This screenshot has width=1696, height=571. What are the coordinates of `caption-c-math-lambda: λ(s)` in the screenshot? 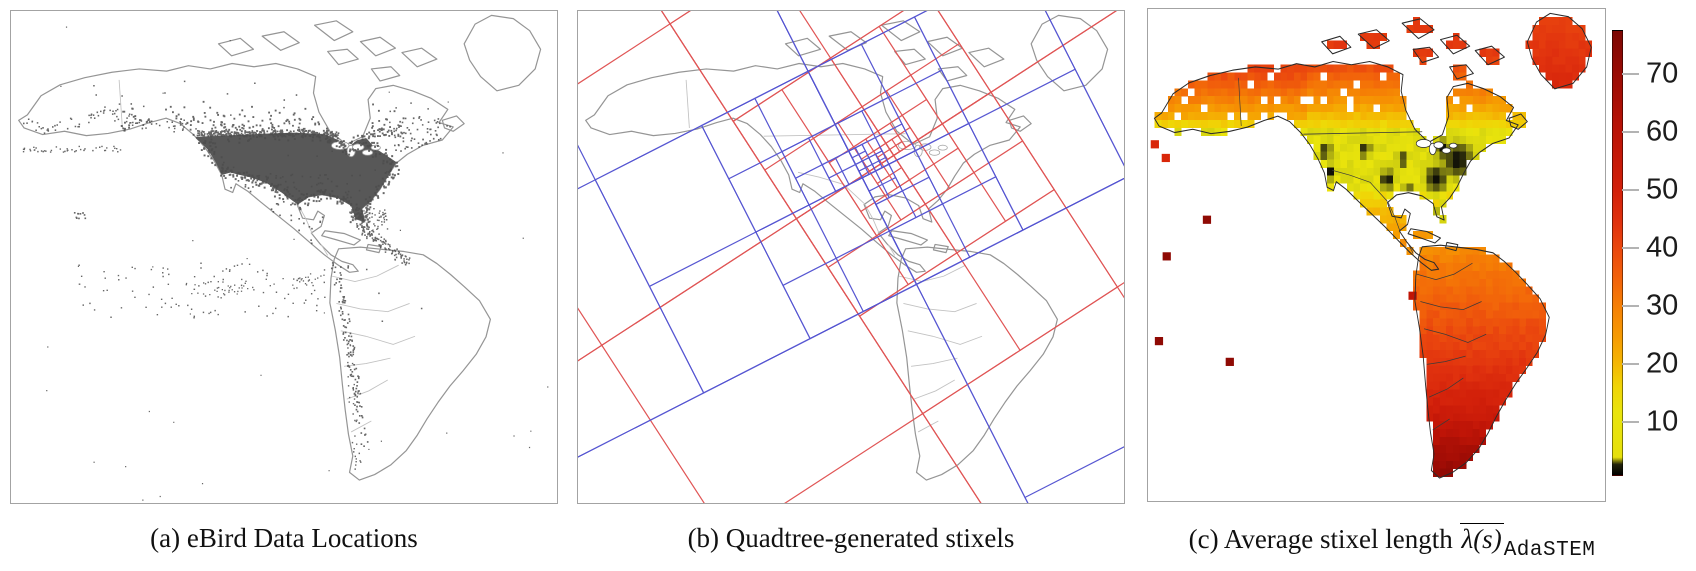 It's located at (1481, 538).